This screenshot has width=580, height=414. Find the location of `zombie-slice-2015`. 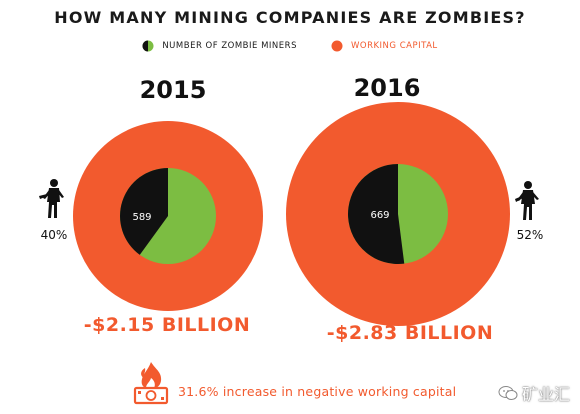

zombie-slice-2015 is located at coordinates (143, 211).